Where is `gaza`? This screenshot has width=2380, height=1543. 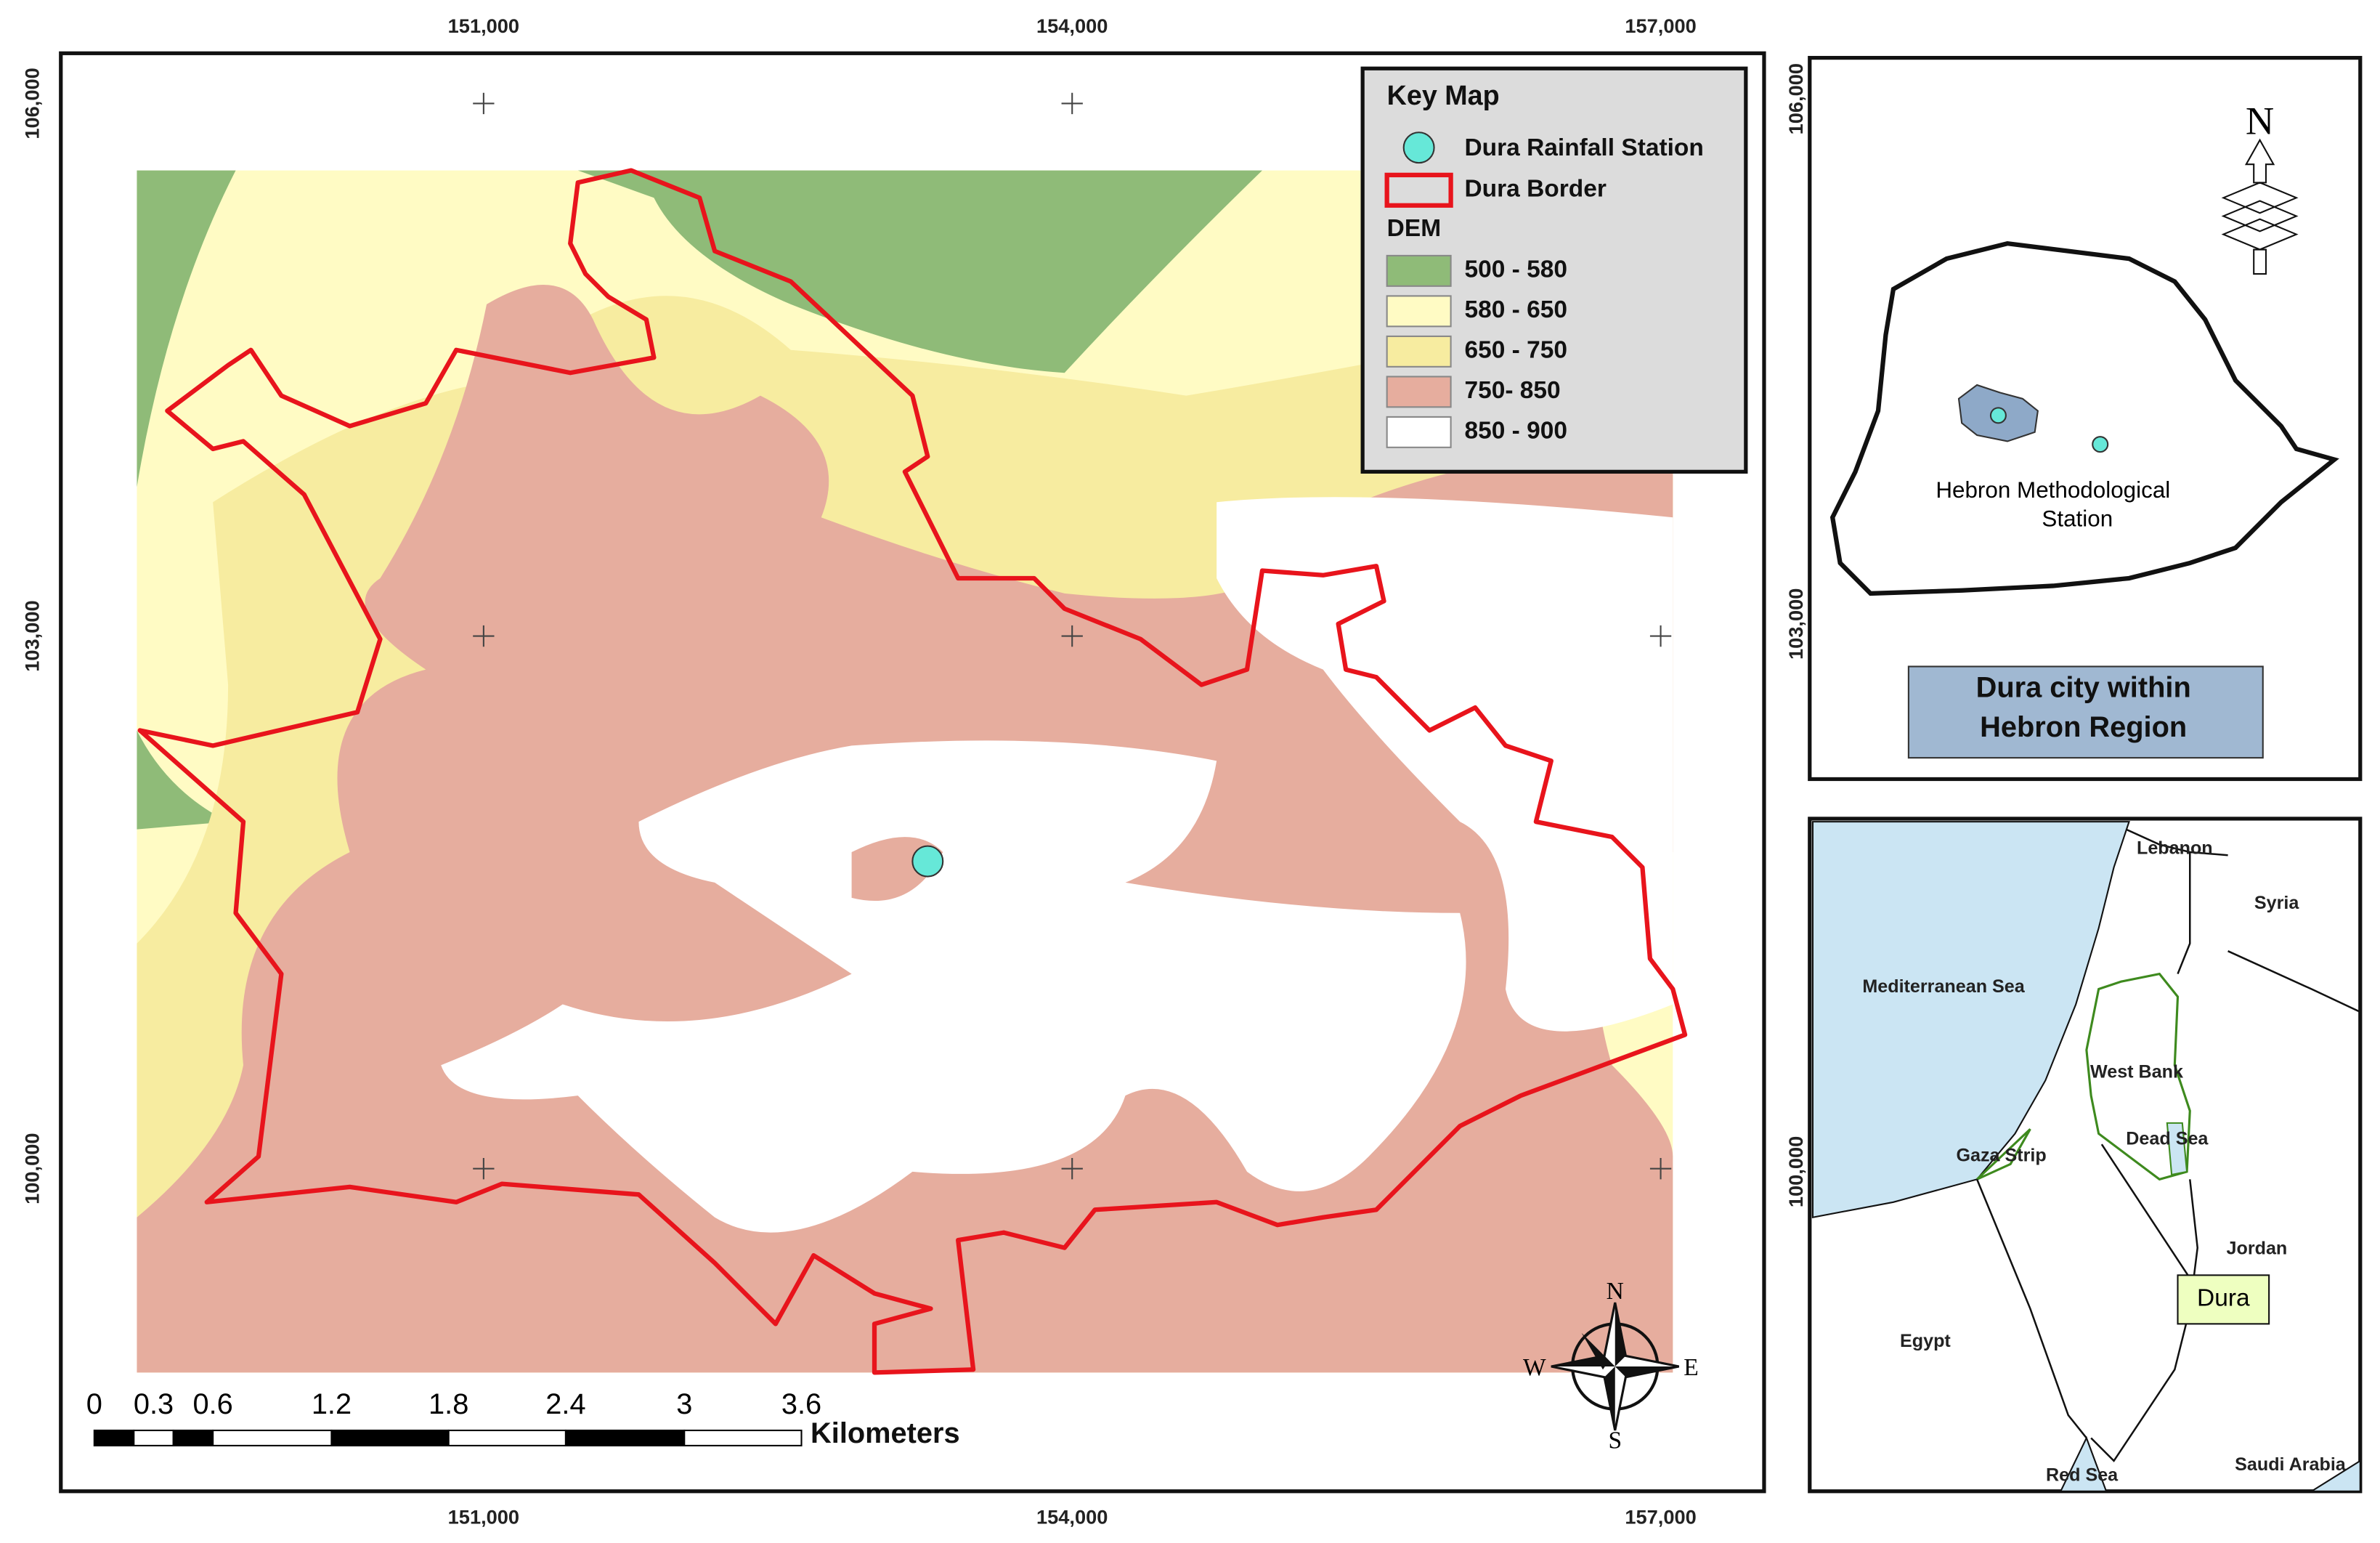 gaza is located at coordinates (2004, 1154).